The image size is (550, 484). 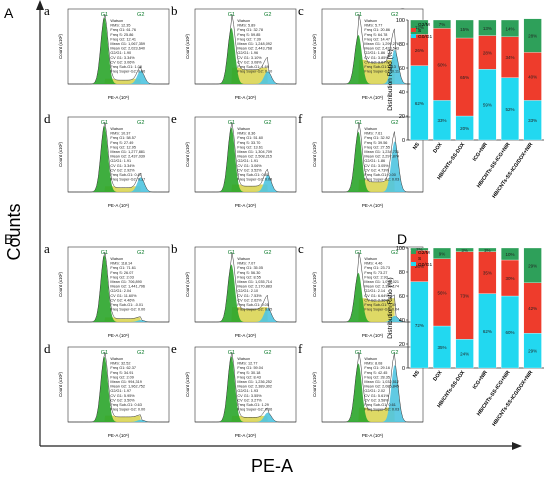 What do you see at coordinates (464, 354) in the screenshot?
I see `bar-data-label: 24%` at bounding box center [464, 354].